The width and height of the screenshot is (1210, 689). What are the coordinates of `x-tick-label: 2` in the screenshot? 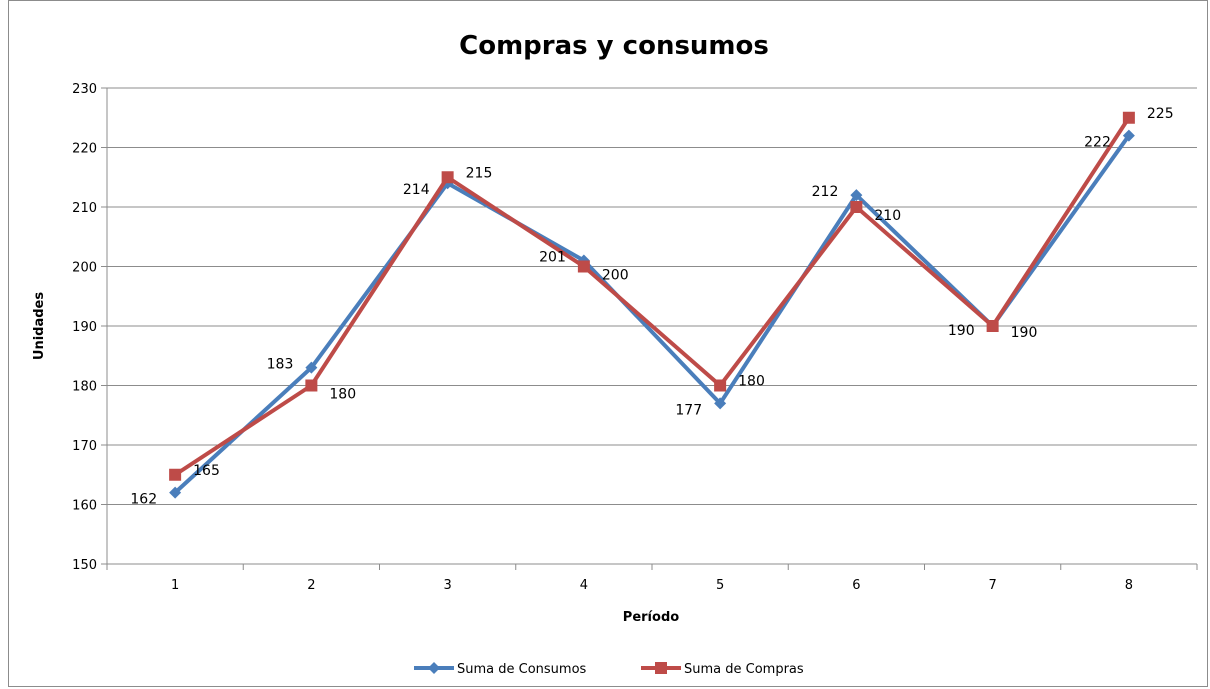 It's located at (311, 585).